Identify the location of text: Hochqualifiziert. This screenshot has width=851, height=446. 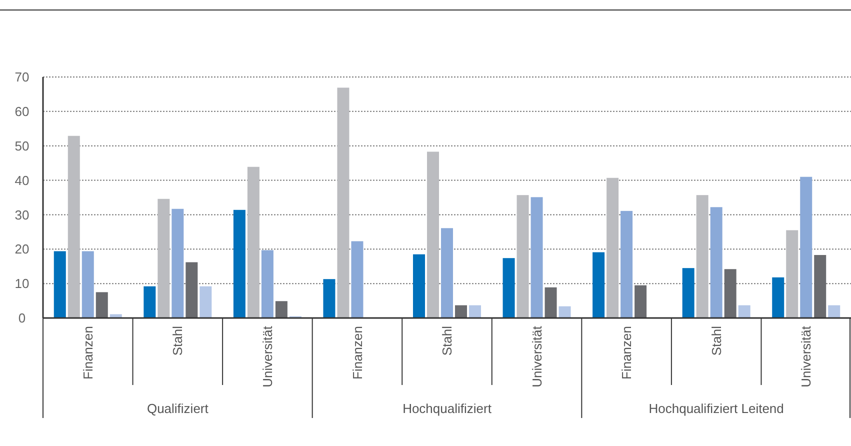
(447, 408).